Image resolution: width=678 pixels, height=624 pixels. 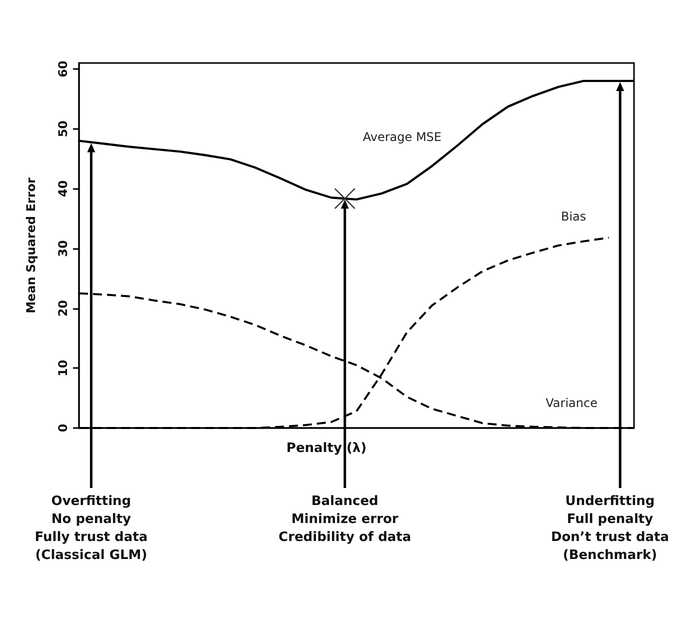 I want to click on text: Balanced Minimize error Credibility of data, so click(x=345, y=520).